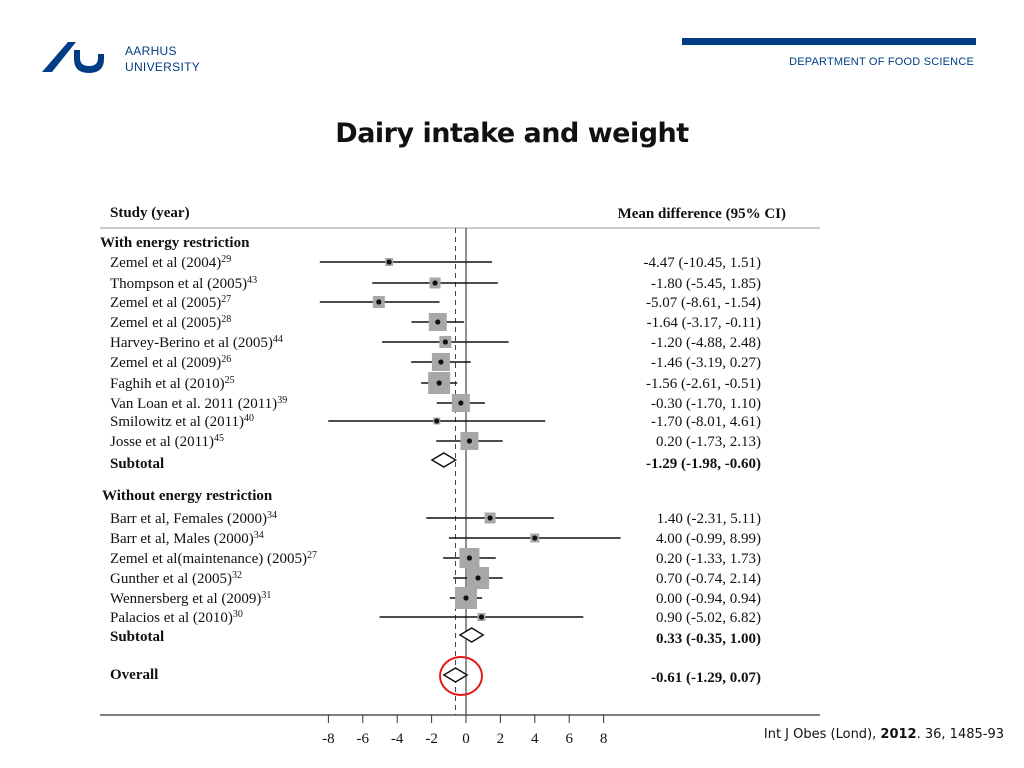 The width and height of the screenshot is (1024, 768). I want to click on effect-value: 0.70 (-0.74, 2.14), so click(708, 579).